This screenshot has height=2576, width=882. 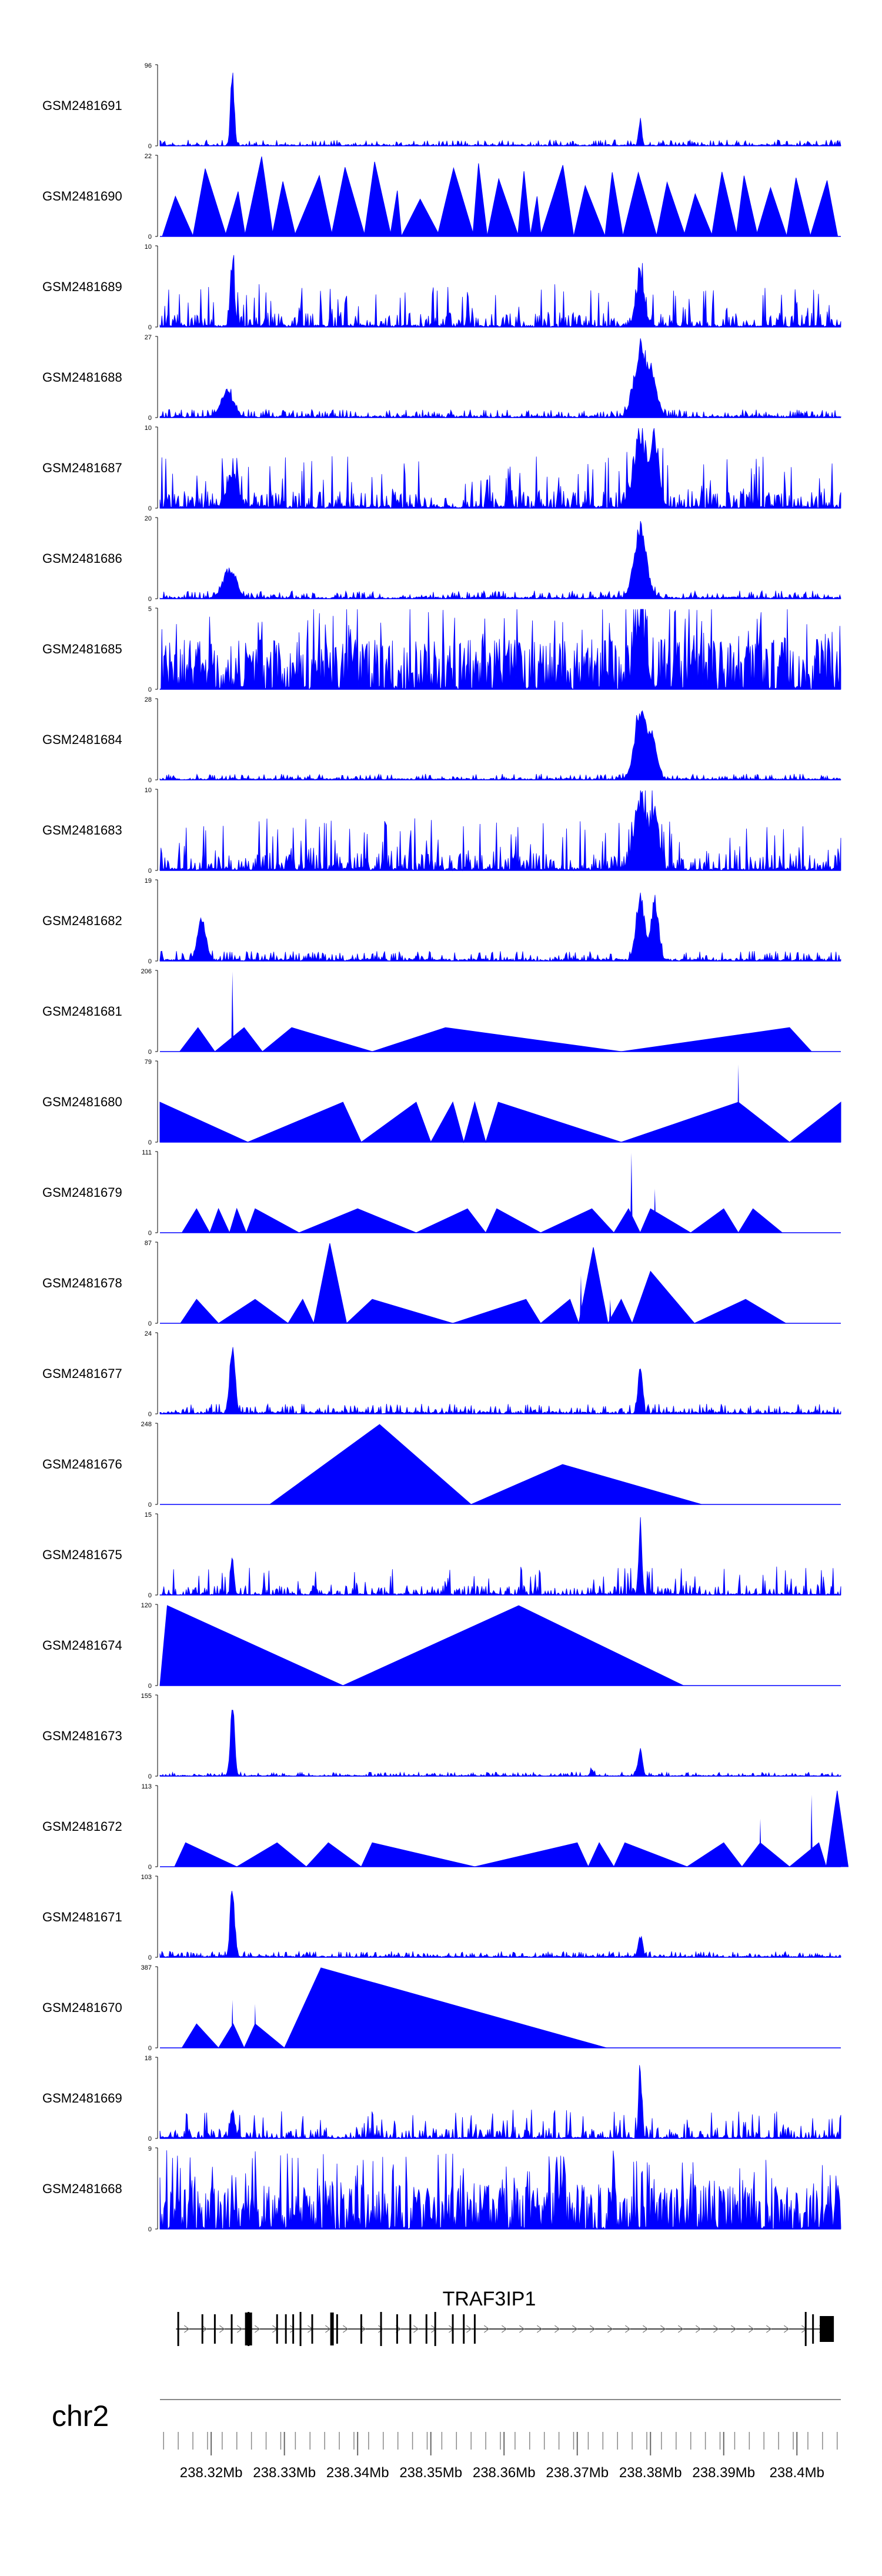 What do you see at coordinates (82, 1192) in the screenshot?
I see `track-label: GSM2481679` at bounding box center [82, 1192].